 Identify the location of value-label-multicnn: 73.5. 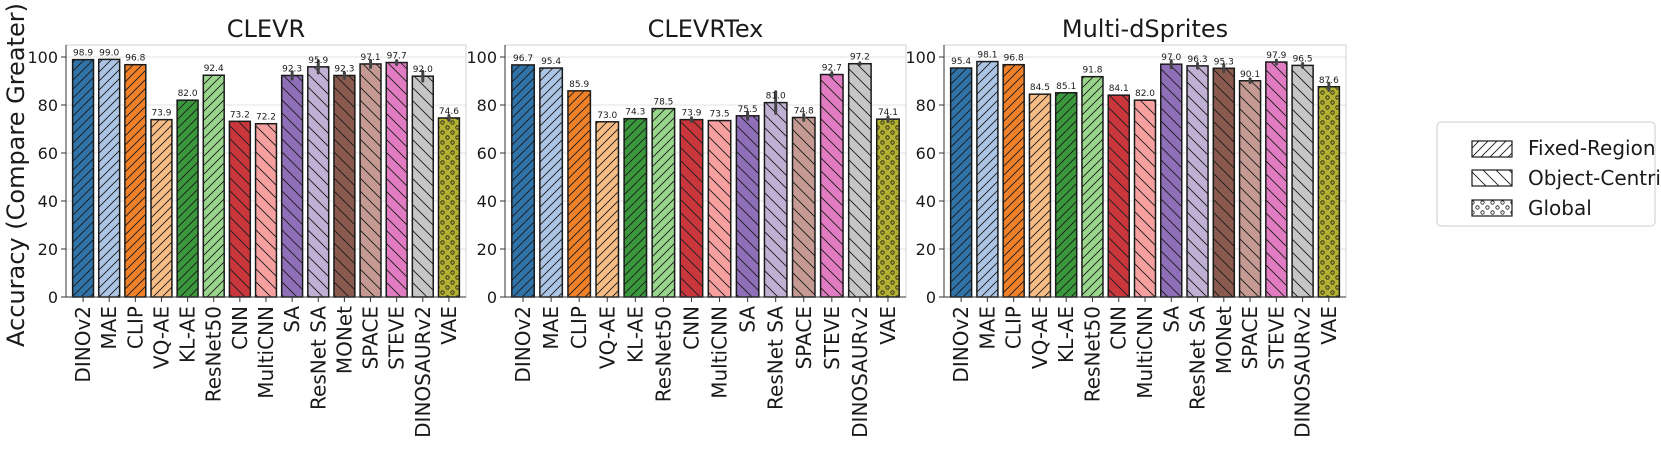
(720, 115).